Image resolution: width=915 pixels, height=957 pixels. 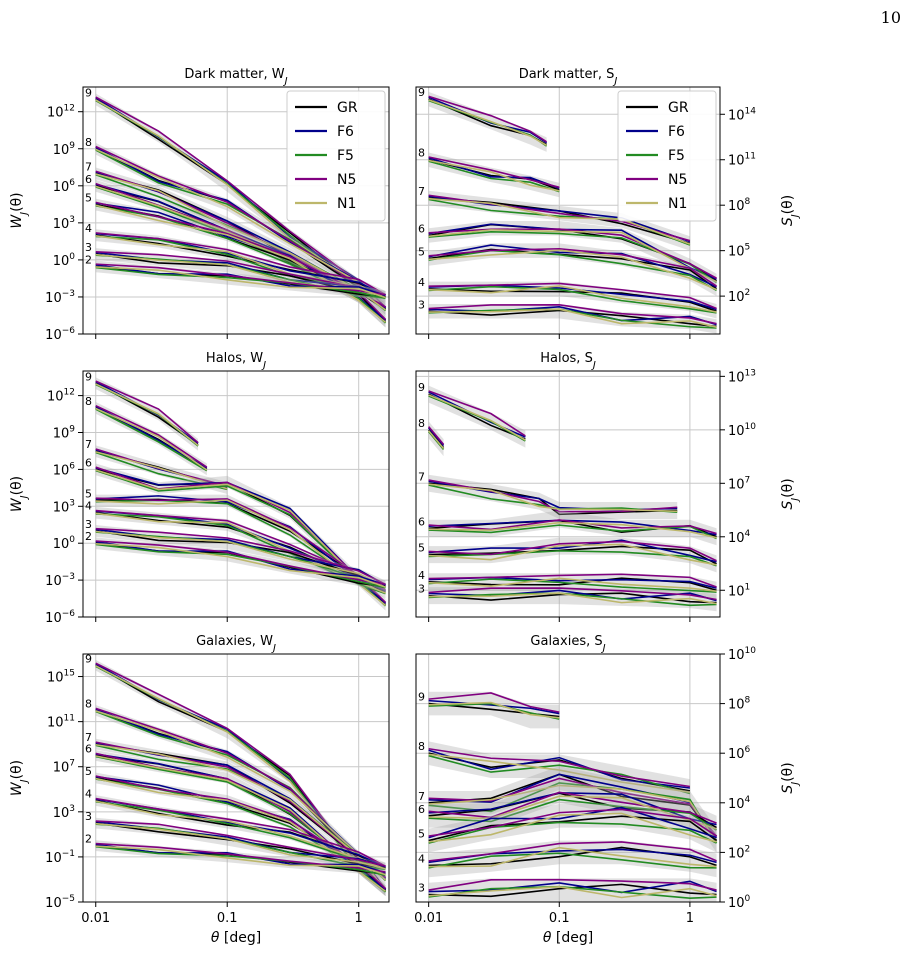 I want to click on series-line-N5-J3, so click(x=572, y=594).